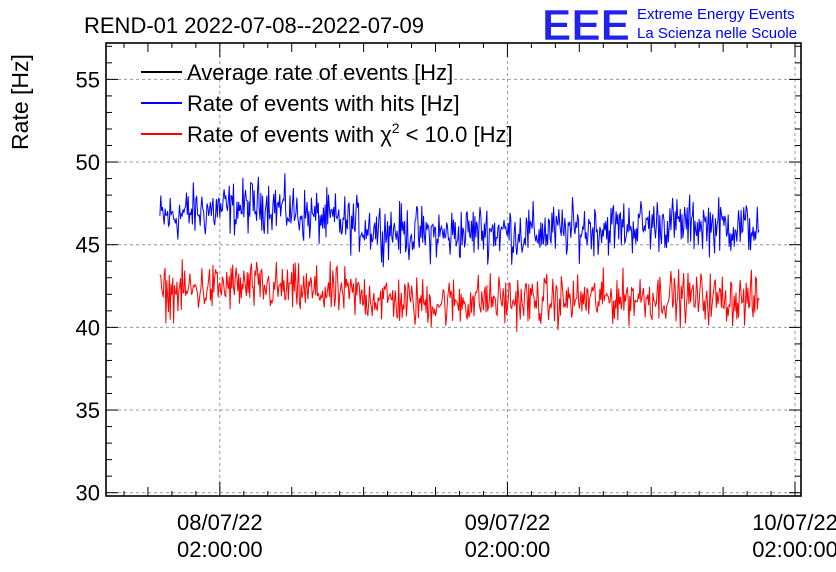 The image size is (836, 572). I want to click on eee-logo-line2: La Scienza nelle Scuole, so click(717, 33).